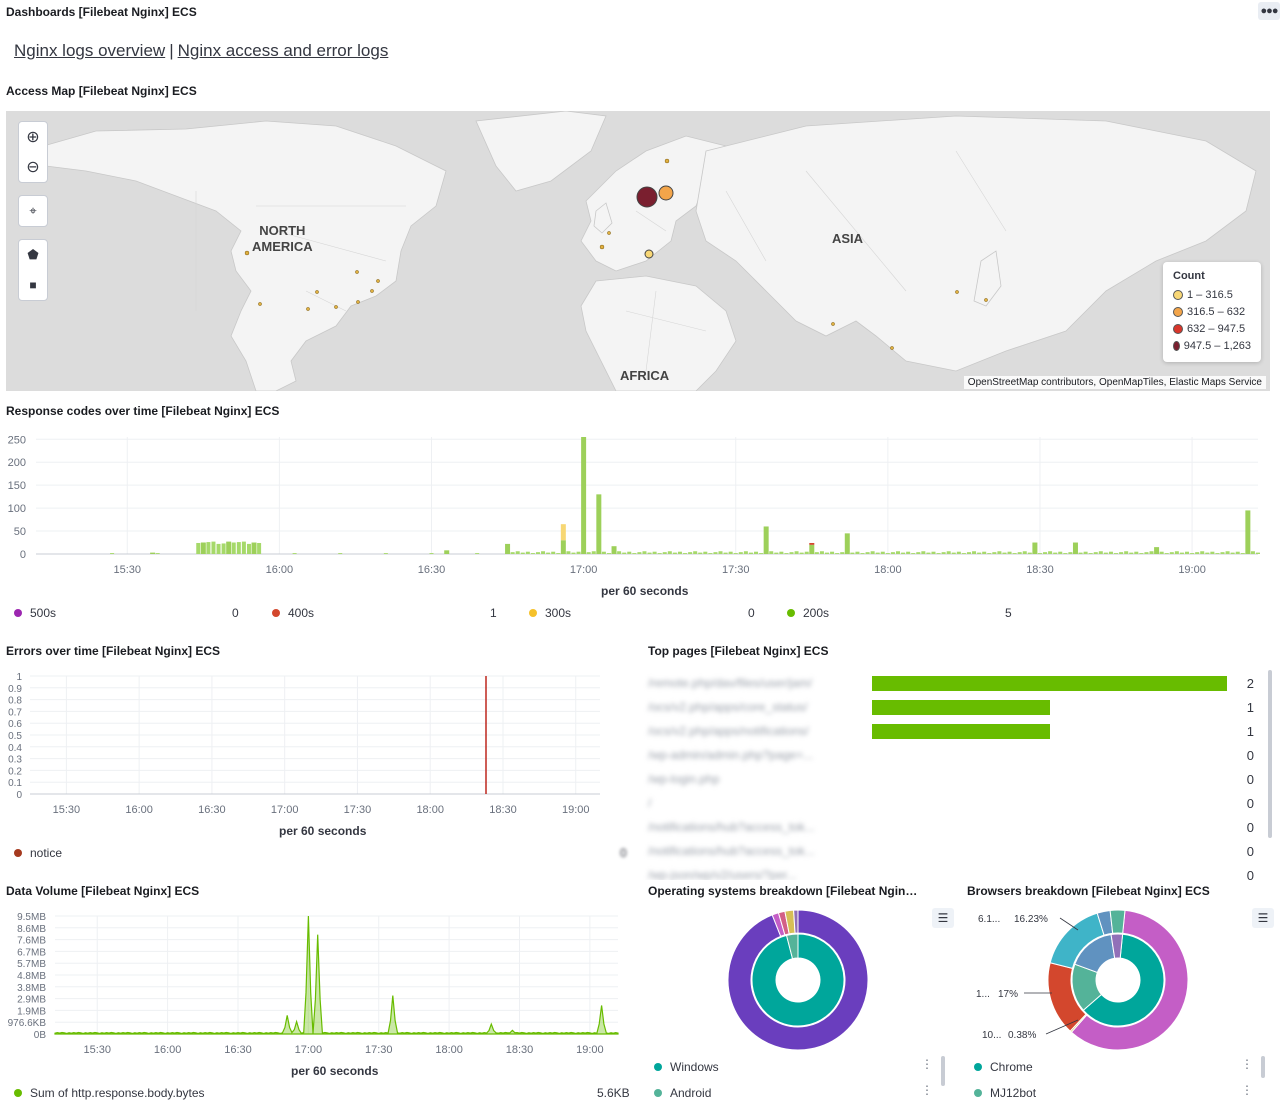  I want to click on x-tick-label: 15:30, so click(97, 1050).